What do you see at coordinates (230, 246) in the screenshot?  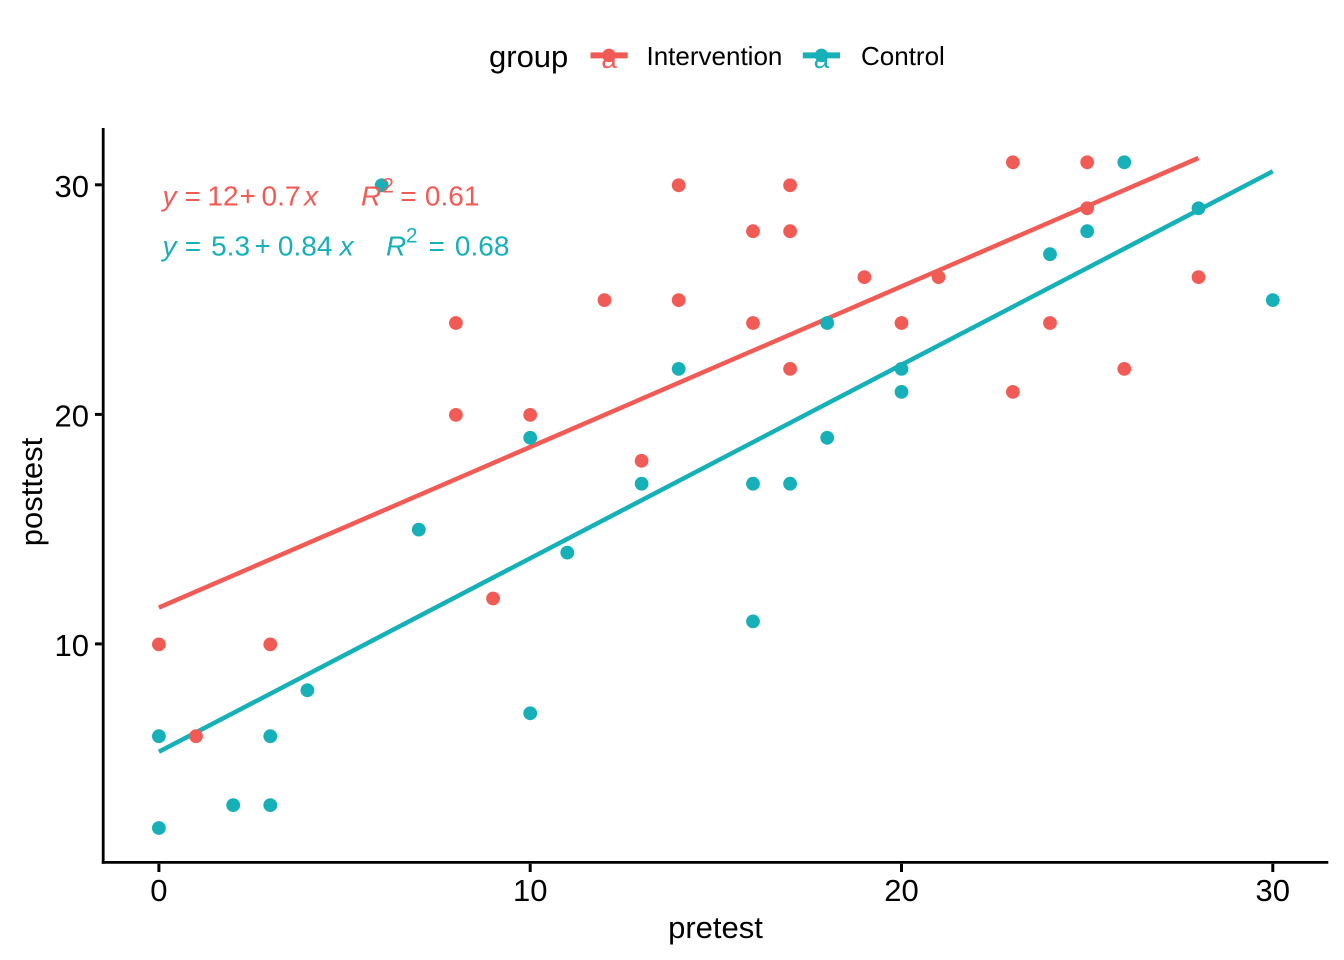 I see `svg-text: 5.3` at bounding box center [230, 246].